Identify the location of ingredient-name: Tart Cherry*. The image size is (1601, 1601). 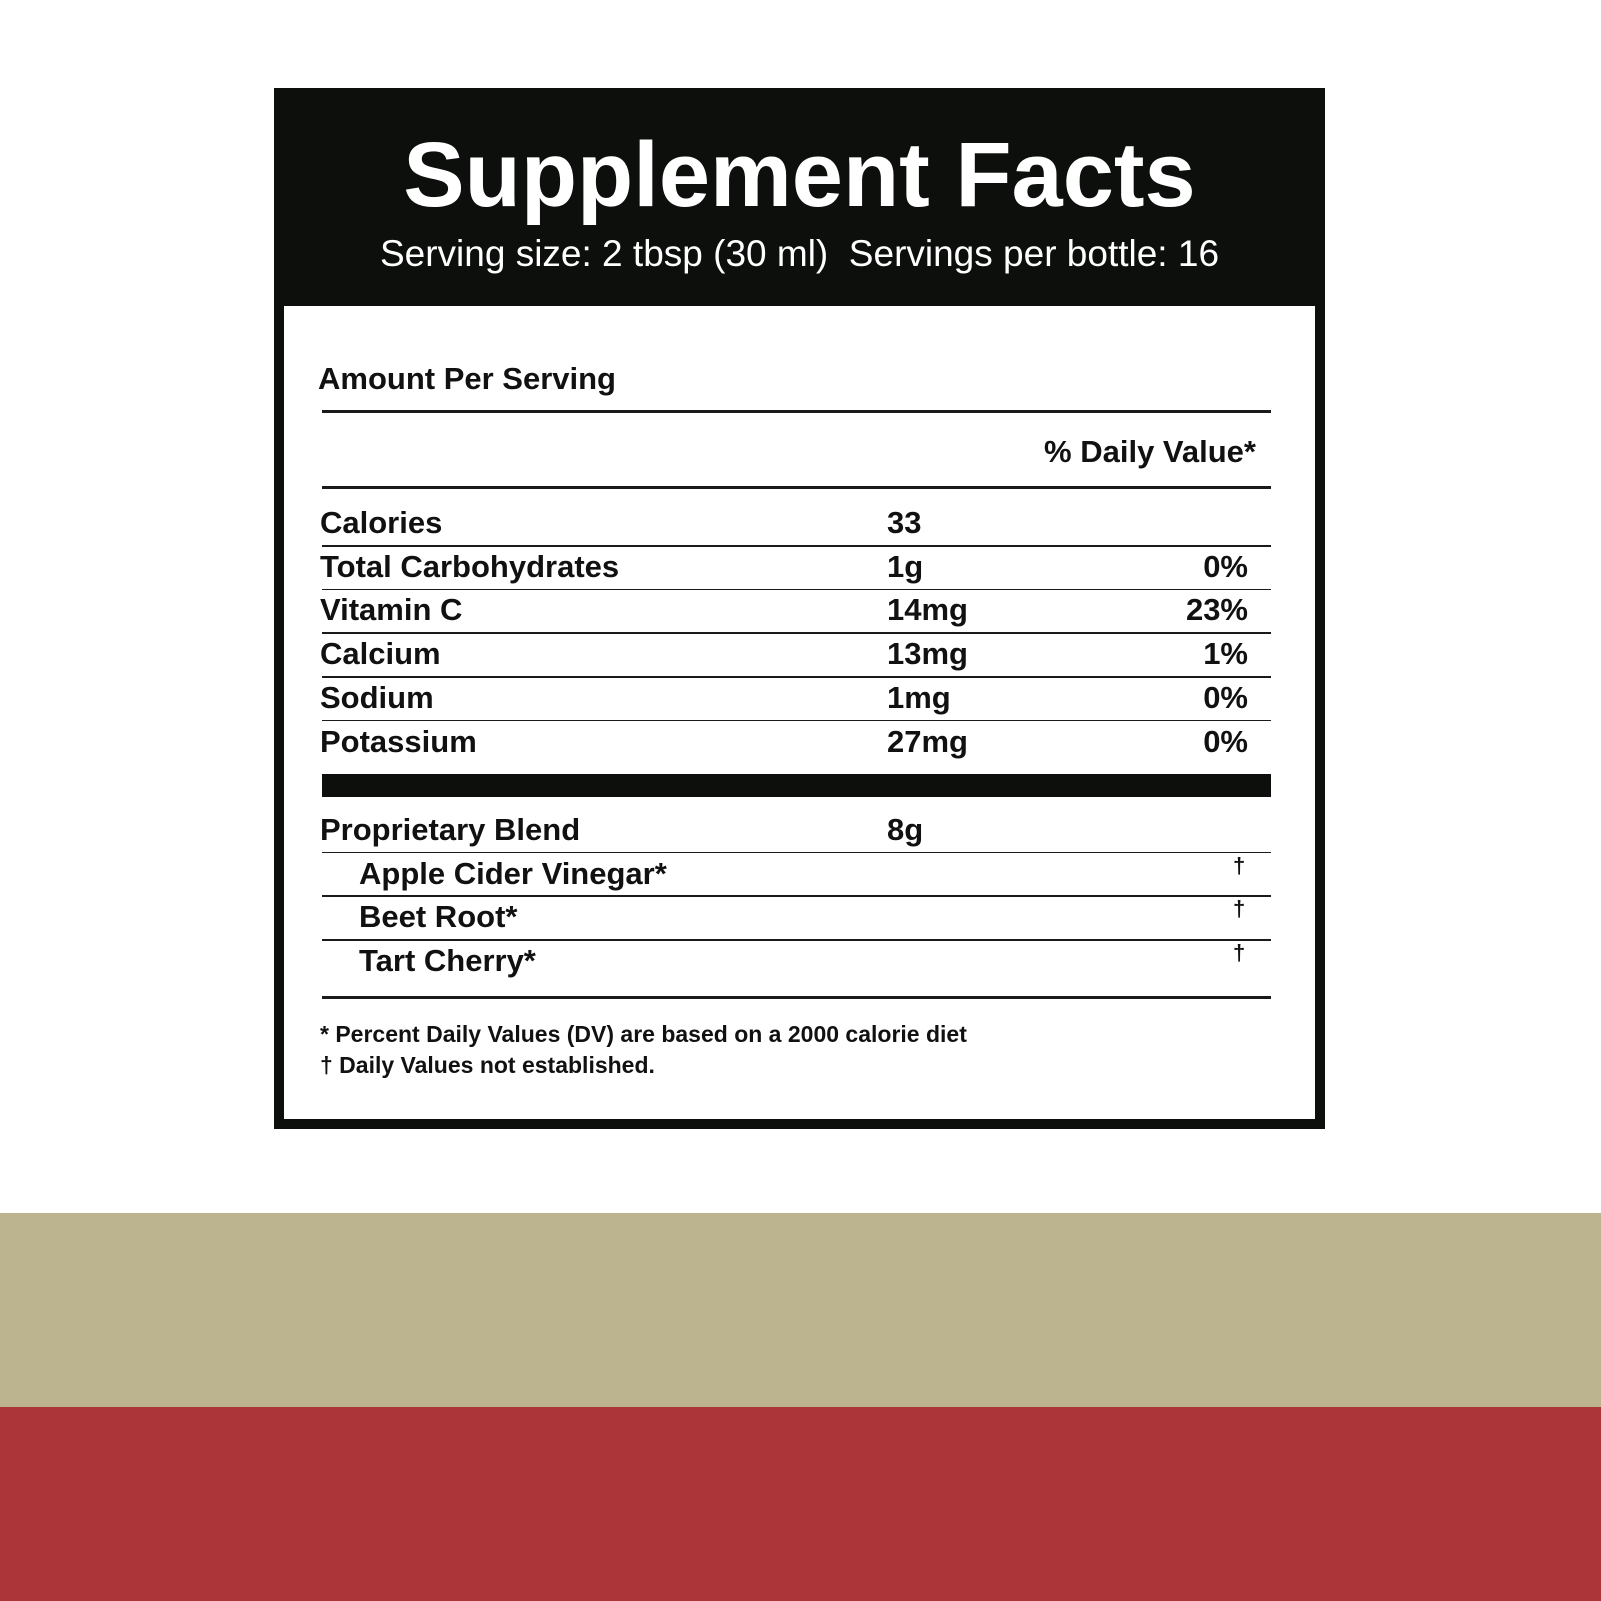
(447, 961).